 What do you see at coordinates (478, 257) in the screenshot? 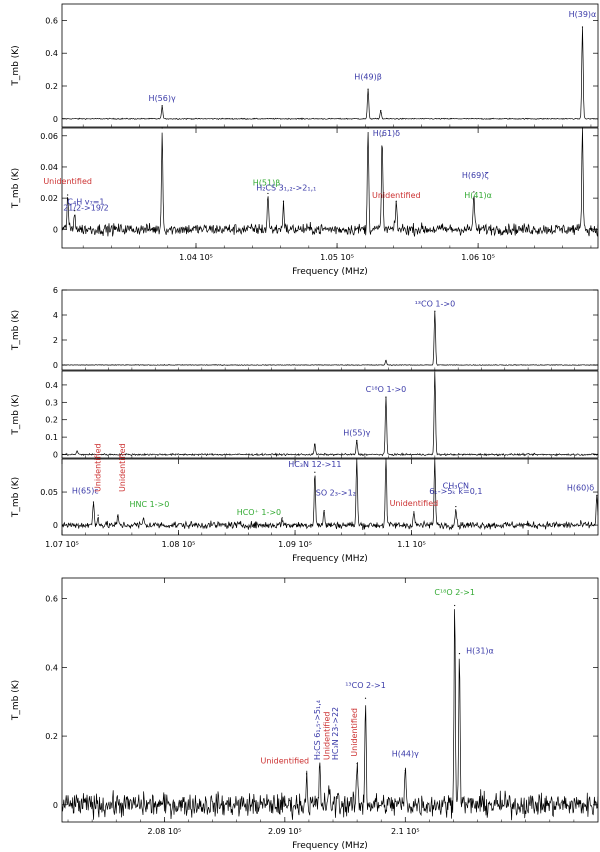
I see `x-tick-label: 1.06 10⁵` at bounding box center [478, 257].